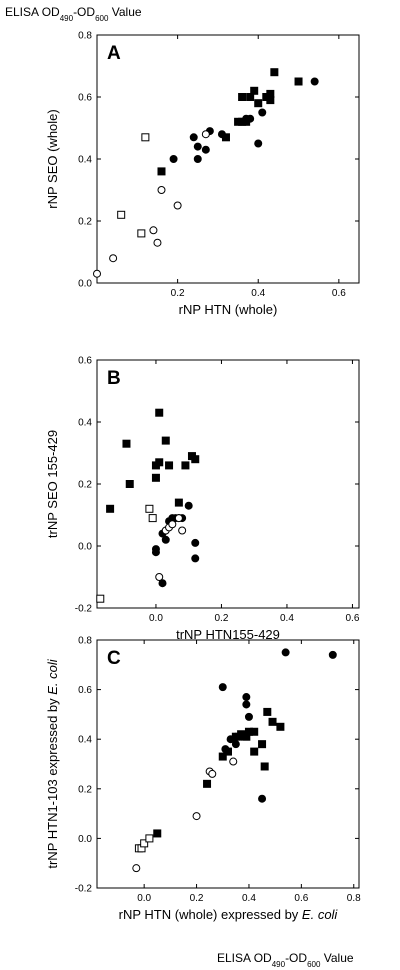 The height and width of the screenshot is (970, 400). Describe the element at coordinates (114, 53) in the screenshot. I see `panel-letter: A` at that location.